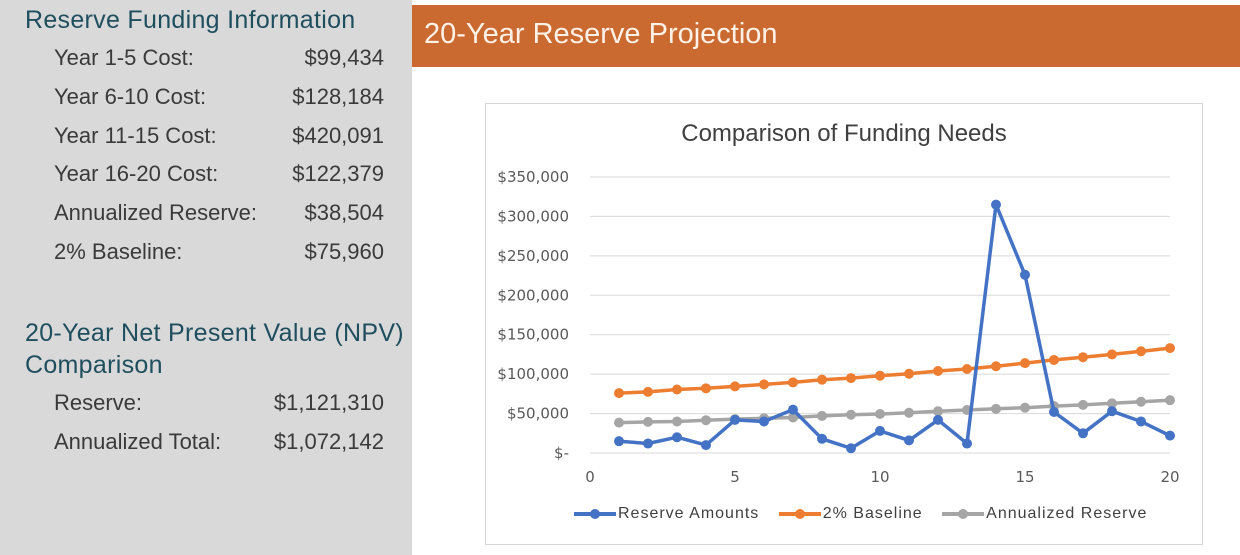  What do you see at coordinates (595, 513) in the screenshot?
I see `legend-swatch-reserve-amounts` at bounding box center [595, 513].